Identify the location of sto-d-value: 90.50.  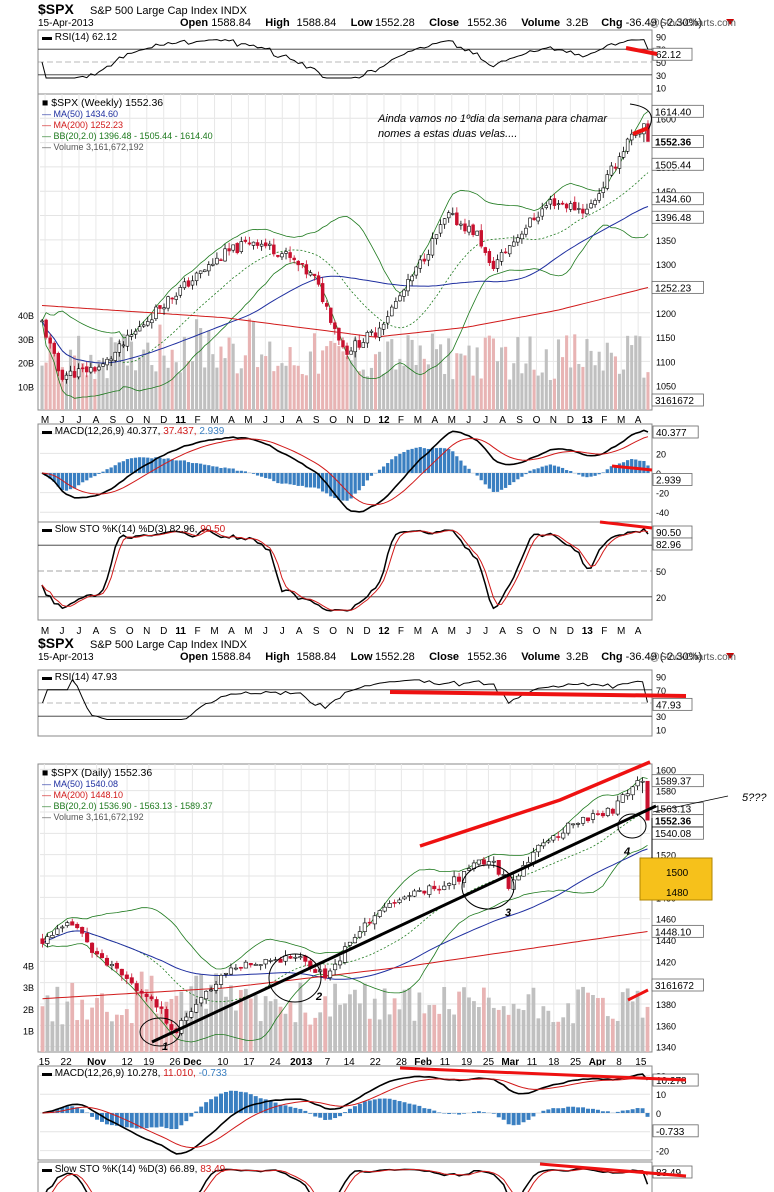
(212, 529).